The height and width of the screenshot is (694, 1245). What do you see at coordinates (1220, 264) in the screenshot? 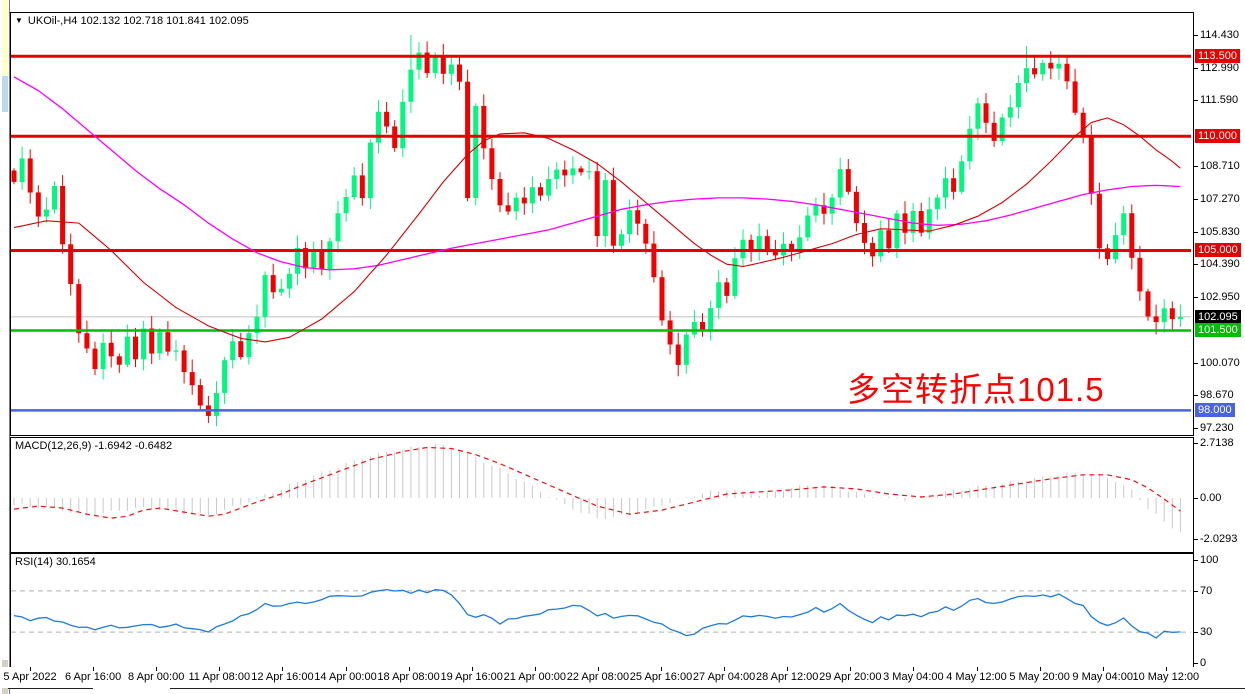
I see `price-axis-tick-label: 104.390` at bounding box center [1220, 264].